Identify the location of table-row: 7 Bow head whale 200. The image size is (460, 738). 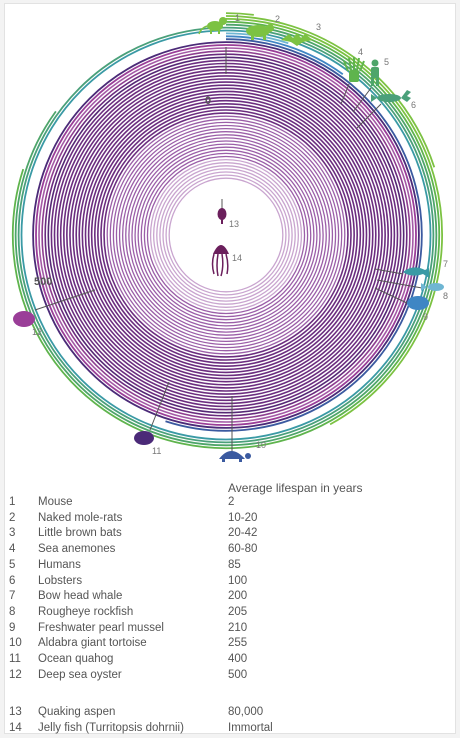
(231, 598).